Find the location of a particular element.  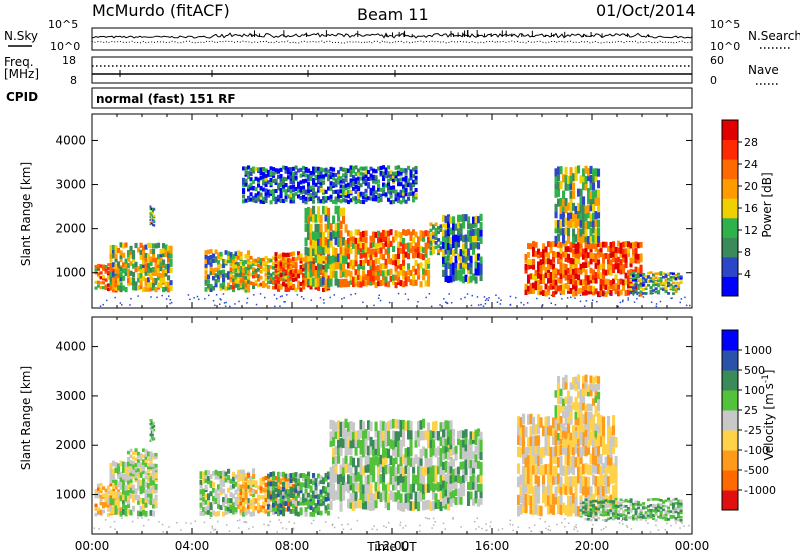

colorbar-tick-label: 28 is located at coordinates (751, 142).